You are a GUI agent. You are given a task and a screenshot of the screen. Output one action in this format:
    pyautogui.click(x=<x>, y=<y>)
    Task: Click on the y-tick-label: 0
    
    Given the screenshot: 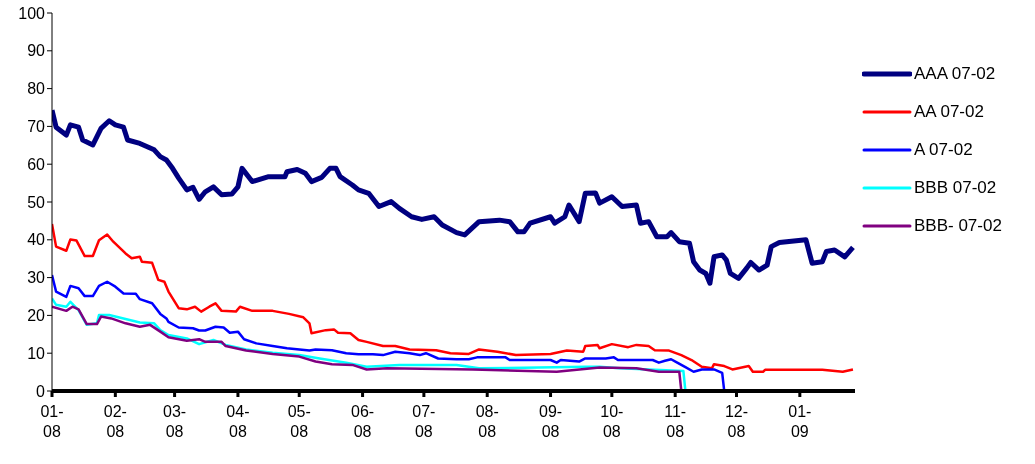 What is the action you would take?
    pyautogui.click(x=41, y=391)
    